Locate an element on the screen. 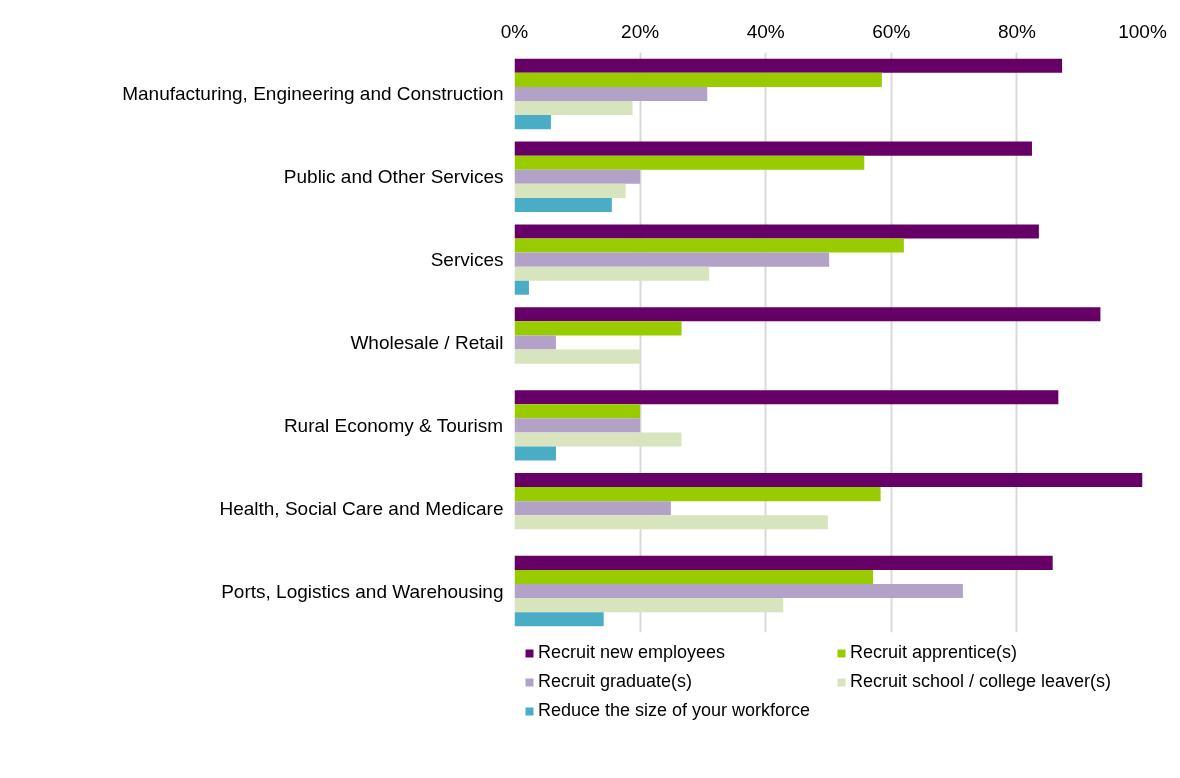 This screenshot has width=1180, height=778. legend-label: Recruit apprentice(s) is located at coordinates (934, 652).